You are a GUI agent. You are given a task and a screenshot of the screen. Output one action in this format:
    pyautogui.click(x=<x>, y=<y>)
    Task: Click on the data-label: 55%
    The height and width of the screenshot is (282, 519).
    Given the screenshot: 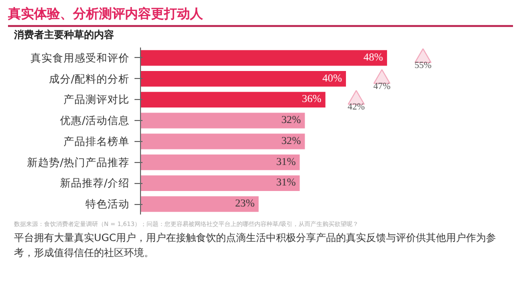 What is the action you would take?
    pyautogui.click(x=423, y=65)
    